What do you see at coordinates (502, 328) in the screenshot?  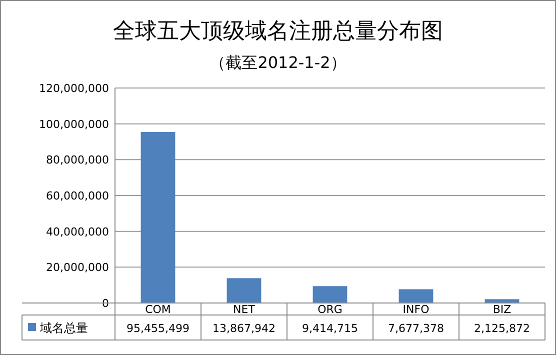 I see `data-label: 2,125,872` at bounding box center [502, 328].